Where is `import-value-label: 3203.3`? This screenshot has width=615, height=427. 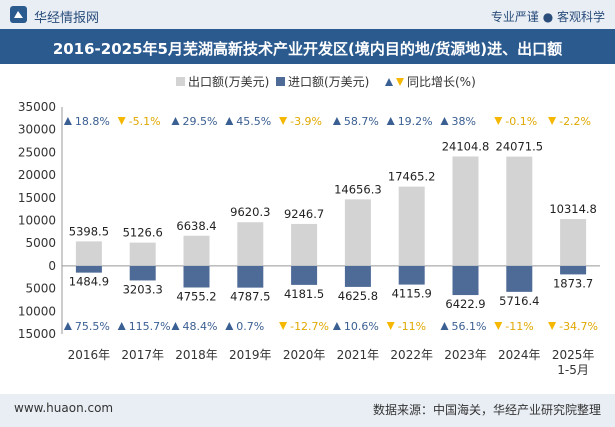
import-value-label: 3203.3 is located at coordinates (143, 289).